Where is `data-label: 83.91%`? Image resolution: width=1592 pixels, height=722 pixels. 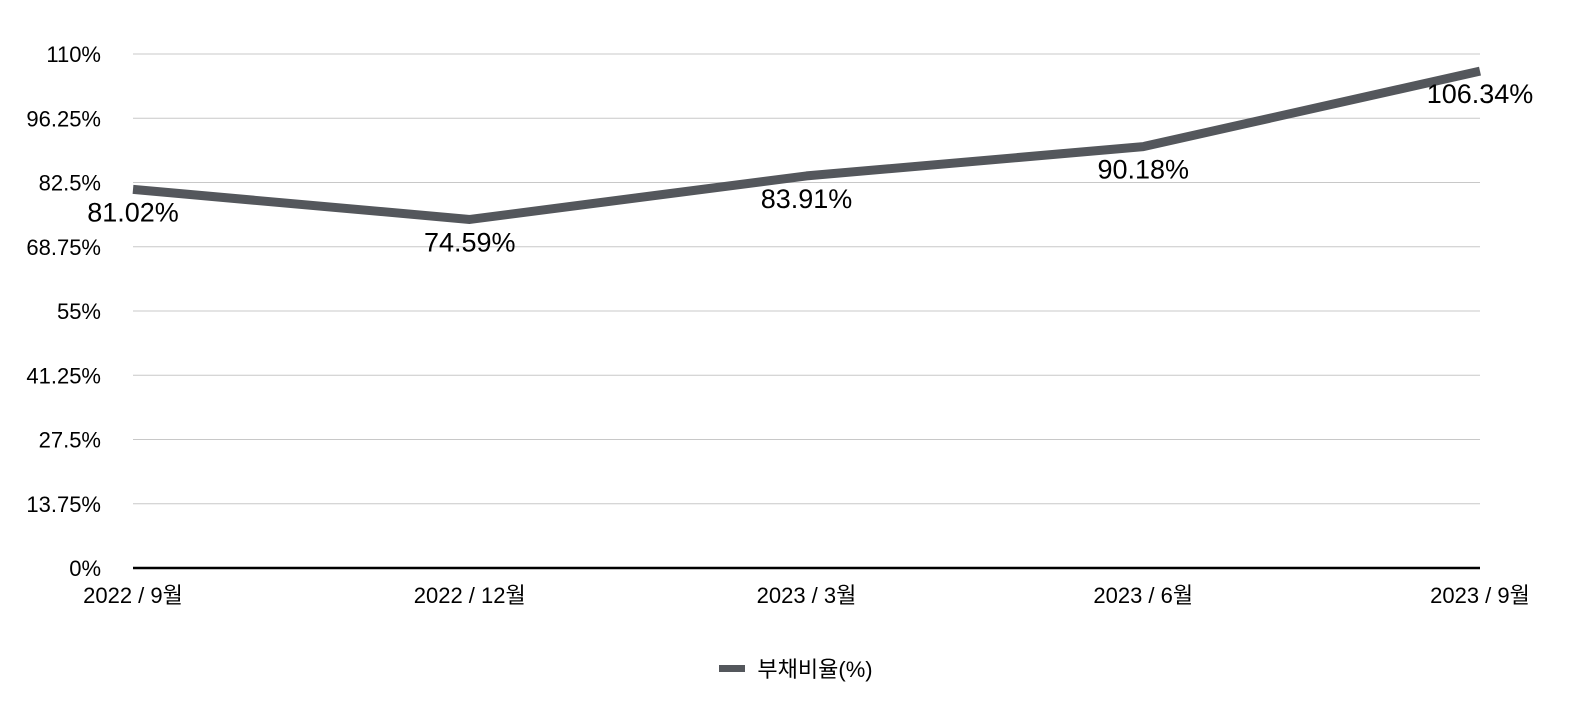
data-label: 83.91% is located at coordinates (807, 199).